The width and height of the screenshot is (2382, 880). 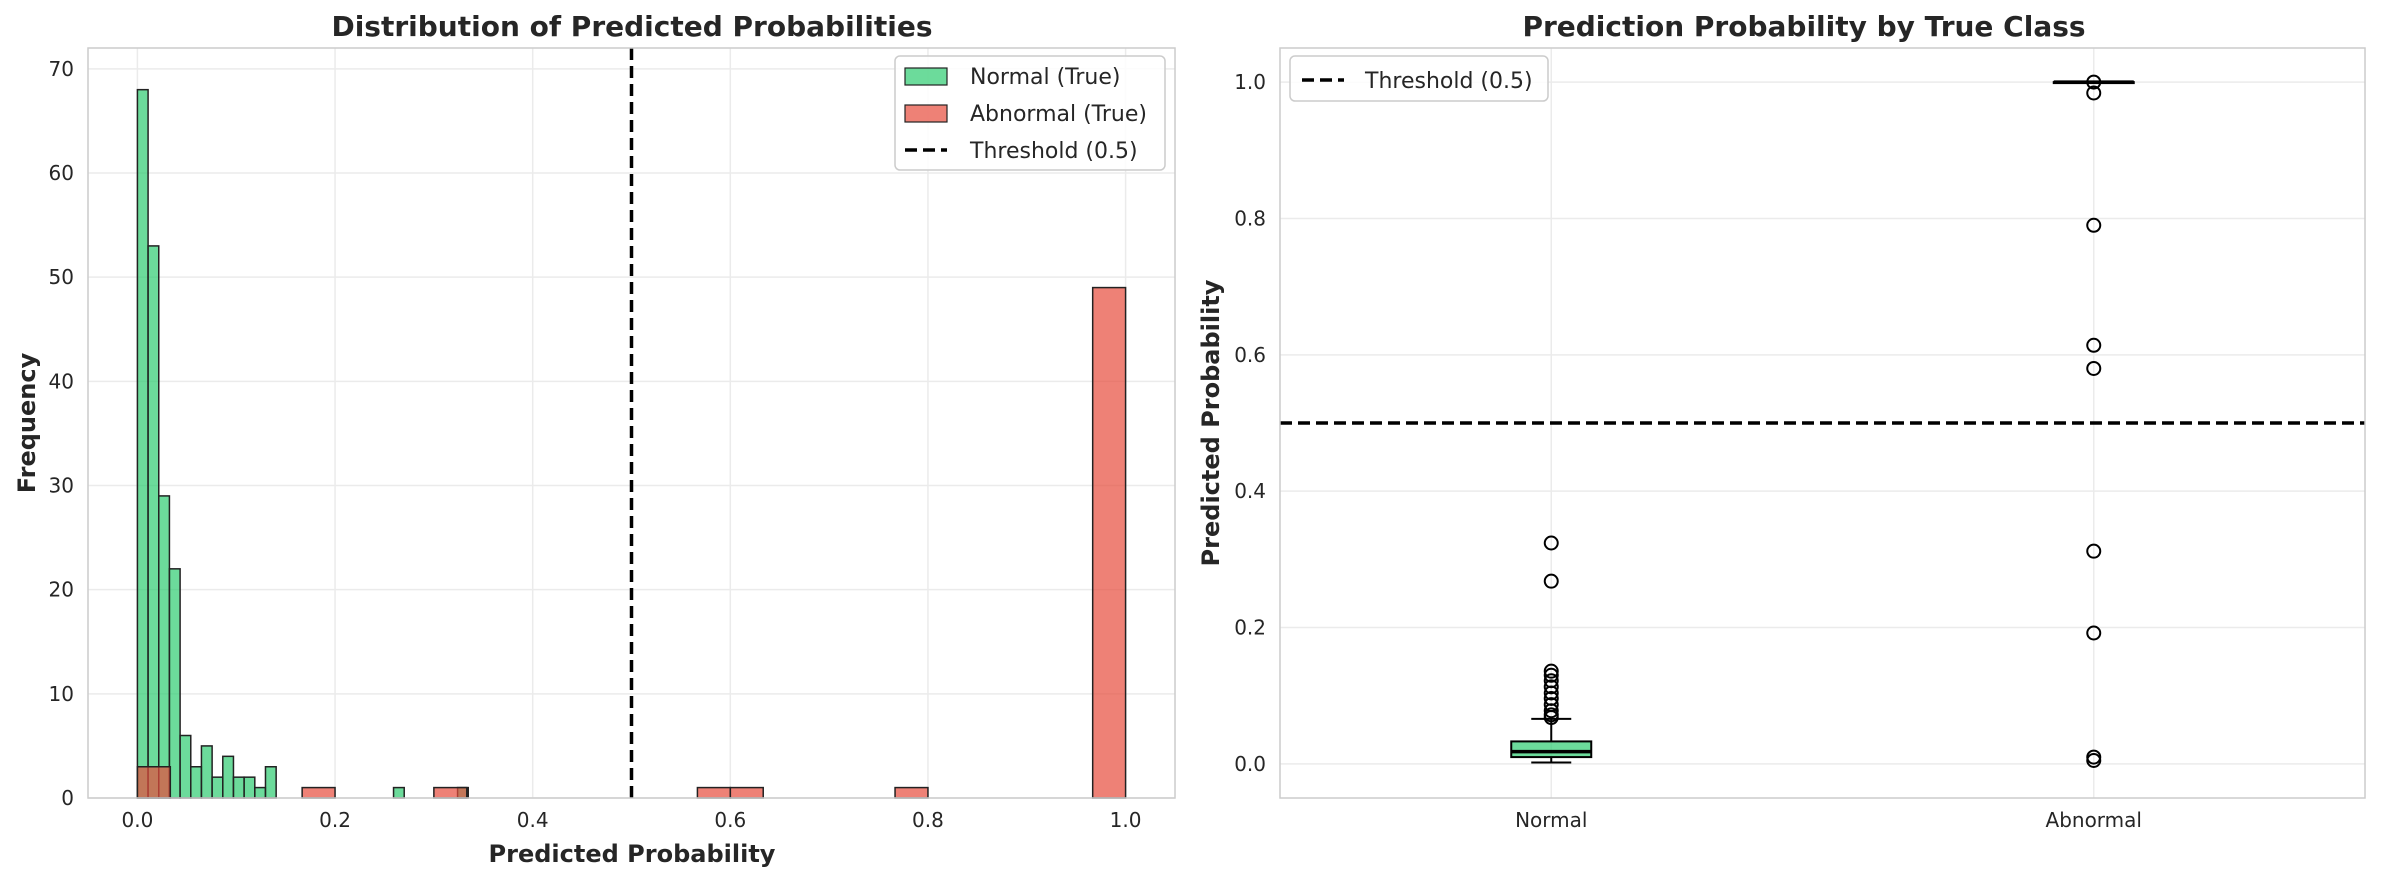 What do you see at coordinates (1803, 26) in the screenshot?
I see `boxplot-title: Prediction Probability by True Class` at bounding box center [1803, 26].